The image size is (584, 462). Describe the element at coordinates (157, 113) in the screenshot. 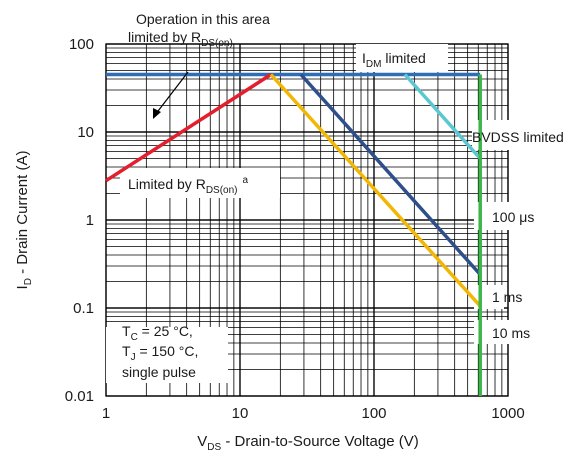

I see `annotation-arrow-head` at that location.